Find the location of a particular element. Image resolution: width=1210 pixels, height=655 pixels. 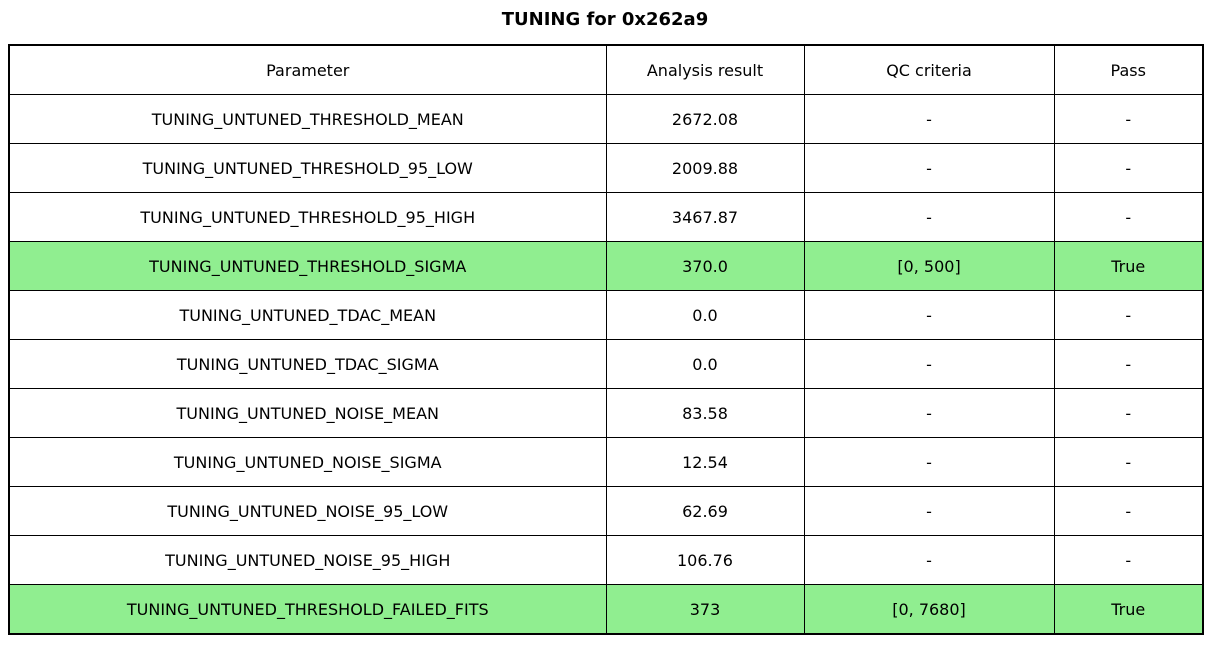

parameter-cell: TUNING_UNTUNED_TDAC_MEAN is located at coordinates (307, 315).